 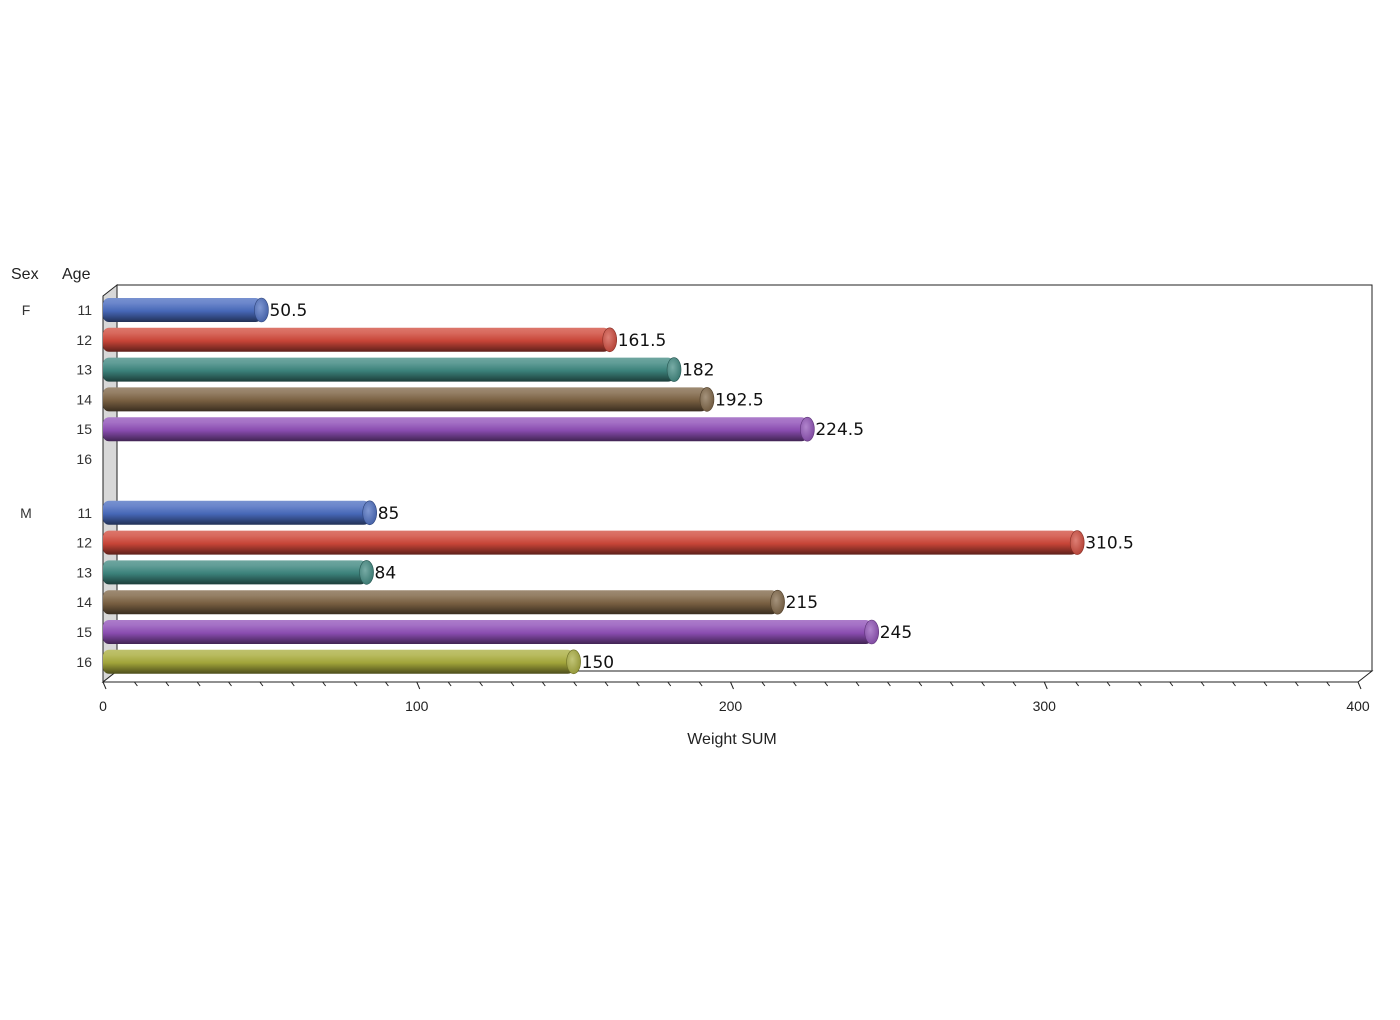 I want to click on data-label: 85, so click(x=389, y=514).